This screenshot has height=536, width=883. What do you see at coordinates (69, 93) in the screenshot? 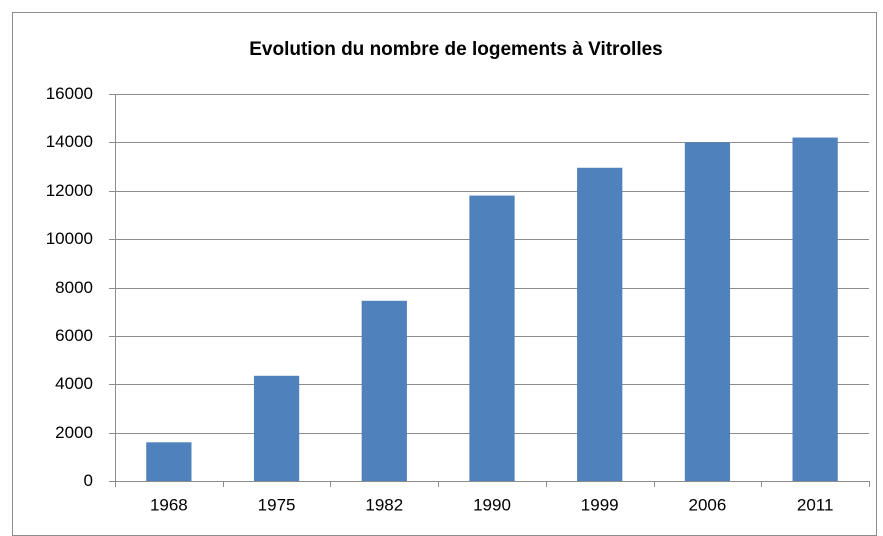
I see `y-tick-label: 16000` at bounding box center [69, 93].